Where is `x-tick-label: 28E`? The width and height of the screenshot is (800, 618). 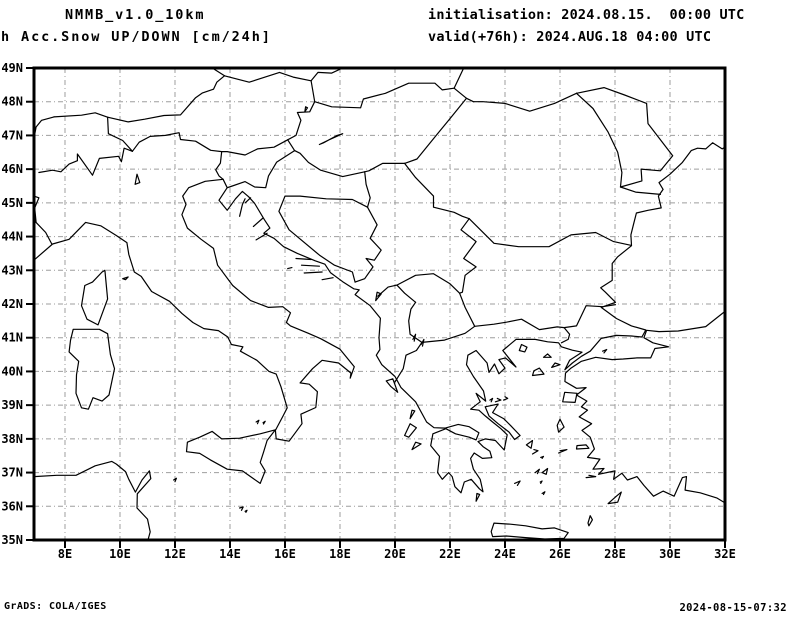 x-tick-label: 28E is located at coordinates (615, 554).